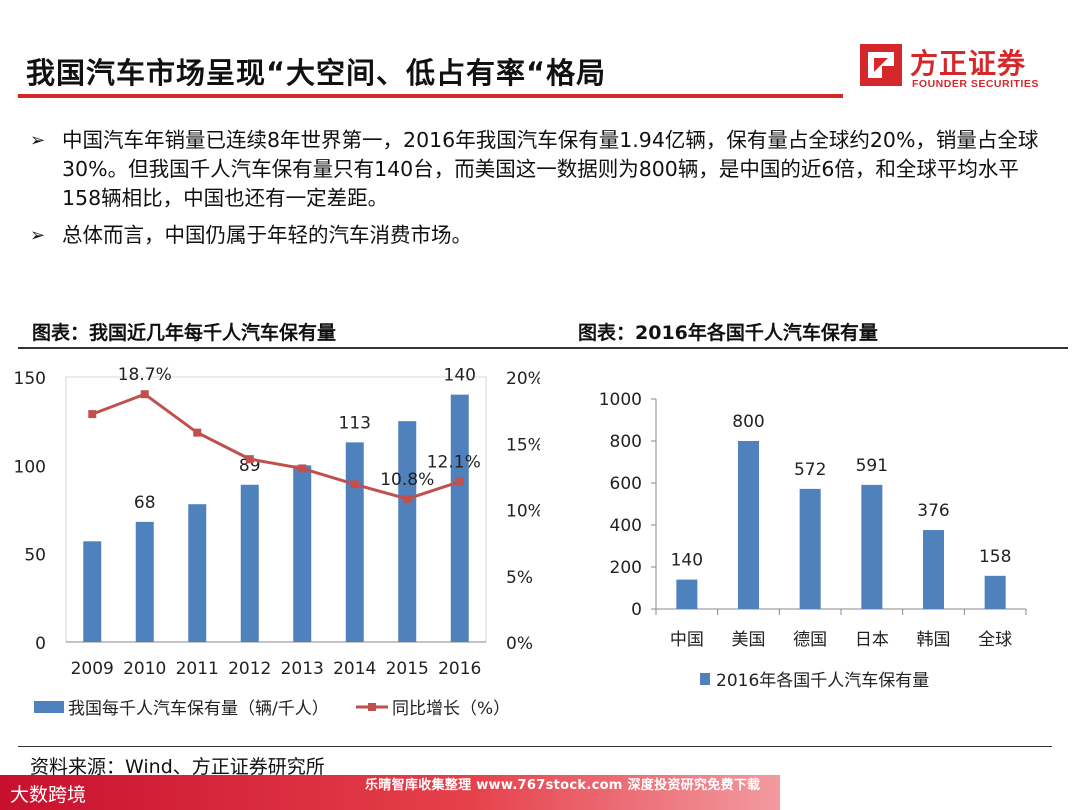 The image size is (1080, 810). Describe the element at coordinates (626, 484) in the screenshot. I see `y-tick-label: 600` at that location.